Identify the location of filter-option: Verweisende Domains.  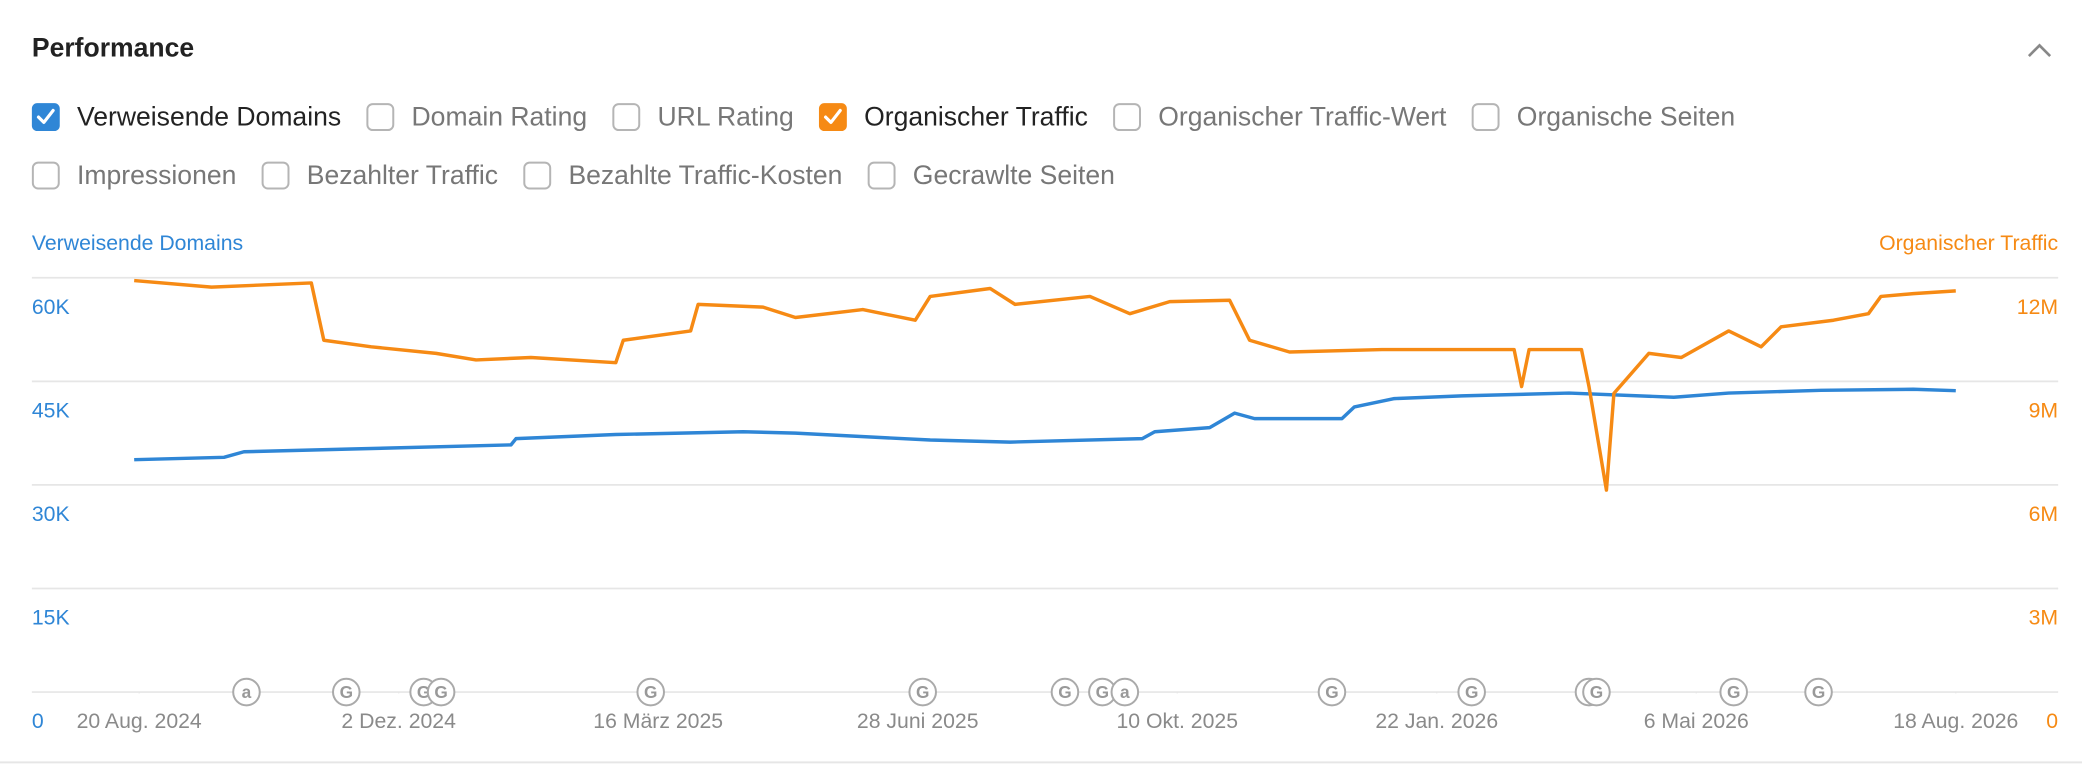
(186, 116).